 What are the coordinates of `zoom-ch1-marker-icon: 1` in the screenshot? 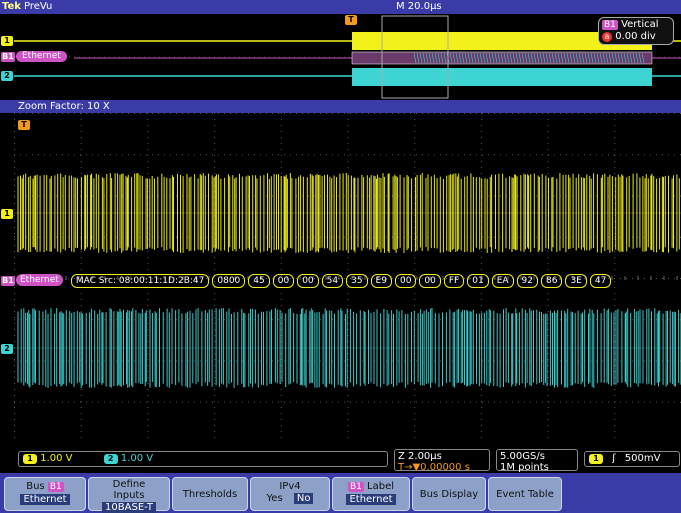 It's located at (7, 214).